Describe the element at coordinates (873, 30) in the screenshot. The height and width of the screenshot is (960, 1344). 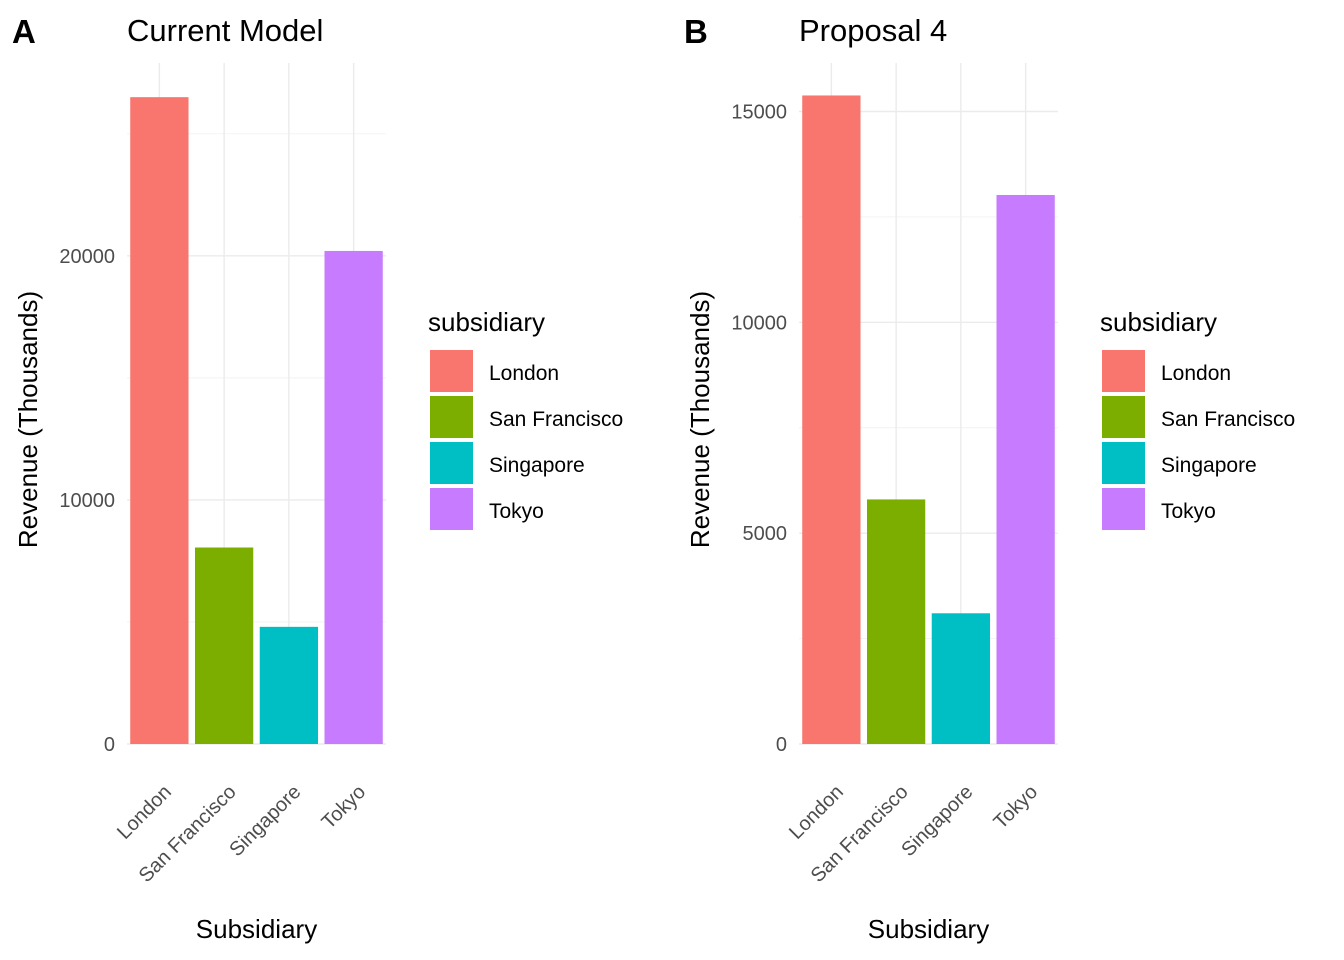
I see `chart-title: Proposal 4` at that location.